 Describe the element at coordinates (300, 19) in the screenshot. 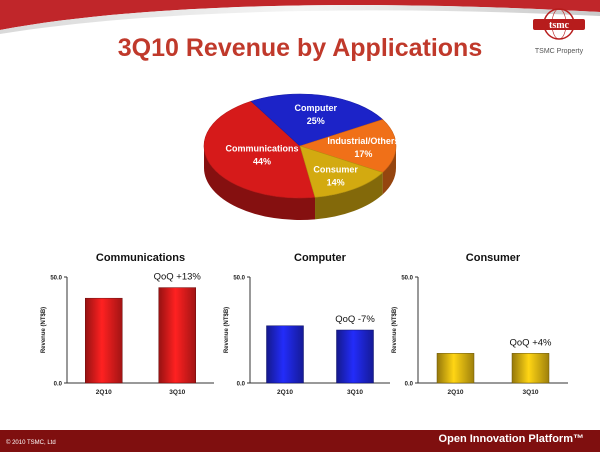

I see `header-swoosh-silver` at that location.